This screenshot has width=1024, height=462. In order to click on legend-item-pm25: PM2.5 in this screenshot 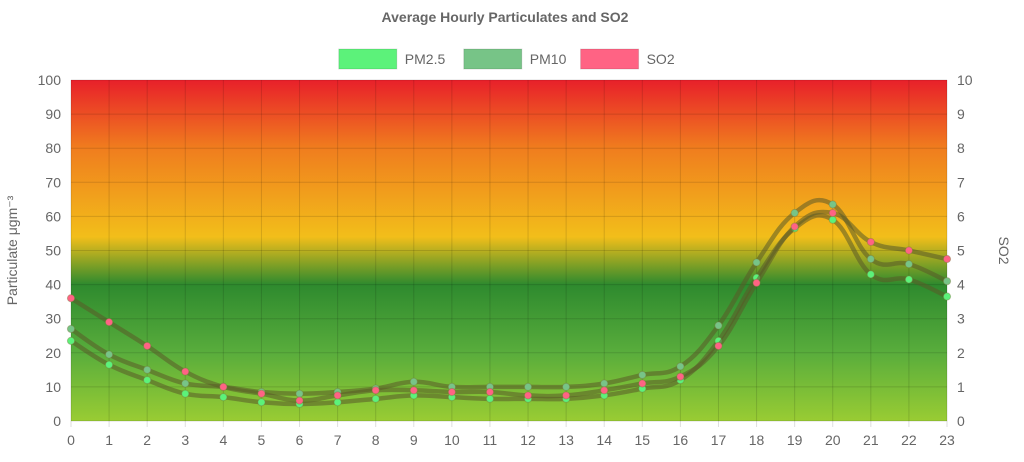, I will do `click(392, 59)`.